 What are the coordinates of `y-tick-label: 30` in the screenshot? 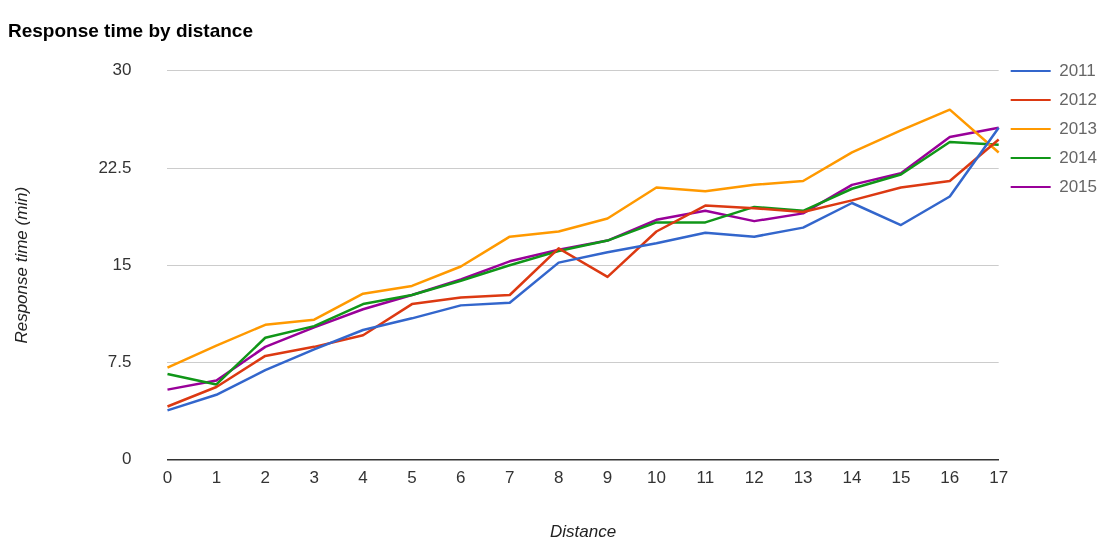 It's located at (122, 70).